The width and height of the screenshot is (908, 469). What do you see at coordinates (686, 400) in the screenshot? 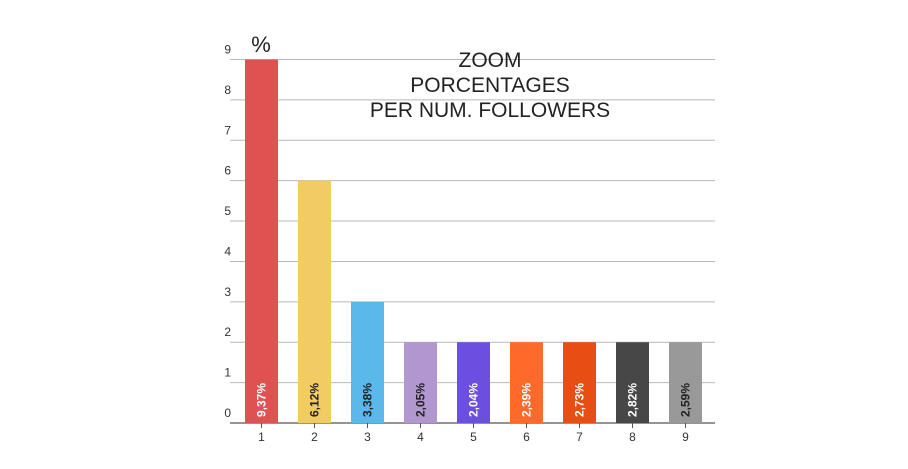
I see `bar-data-label: 2,59%` at bounding box center [686, 400].